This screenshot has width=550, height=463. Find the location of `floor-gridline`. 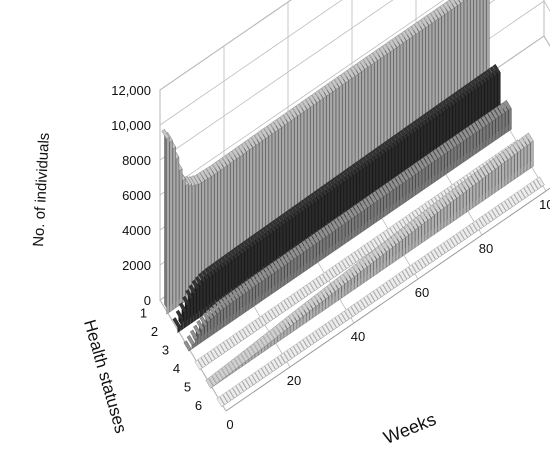

floor-gridline is located at coordinates (546, 41).